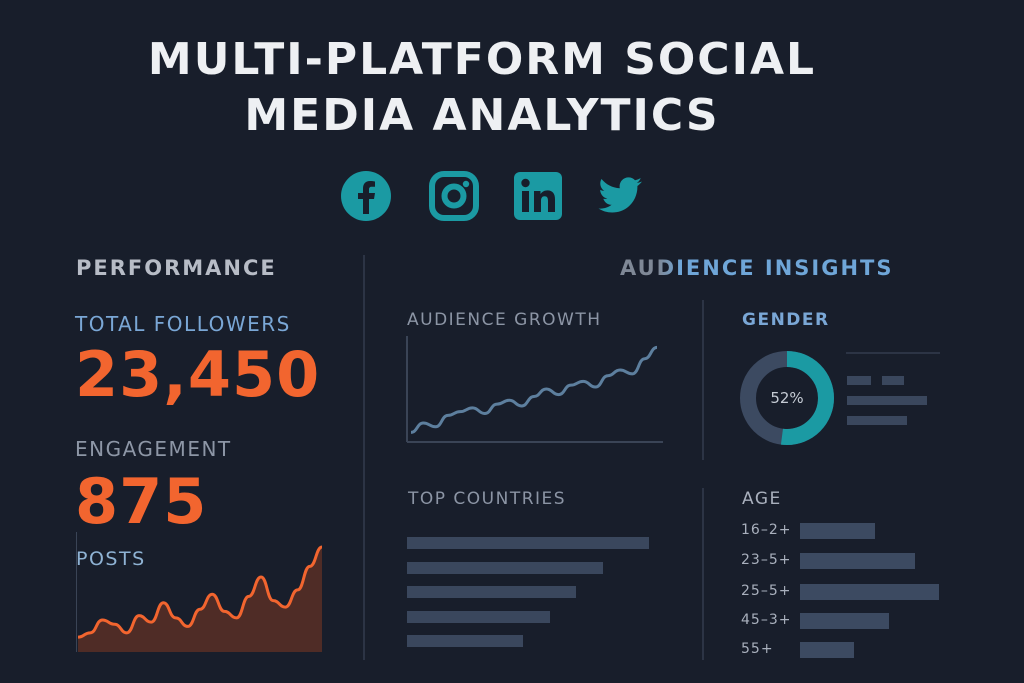 The image size is (1024, 683). Describe the element at coordinates (766, 591) in the screenshot. I see `age-row-label: 25–5+` at that location.